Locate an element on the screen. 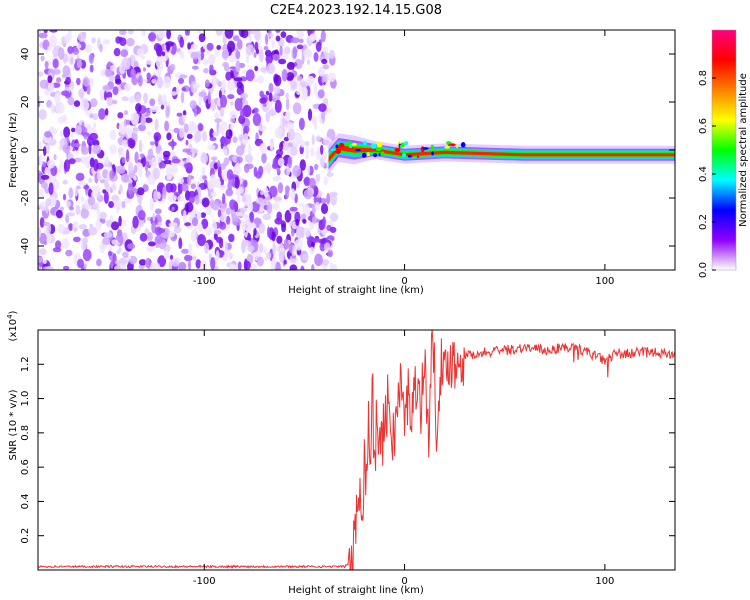 Image resolution: width=750 pixels, height=600 pixels. colorbar-tick-label: 0.0 is located at coordinates (703, 270).